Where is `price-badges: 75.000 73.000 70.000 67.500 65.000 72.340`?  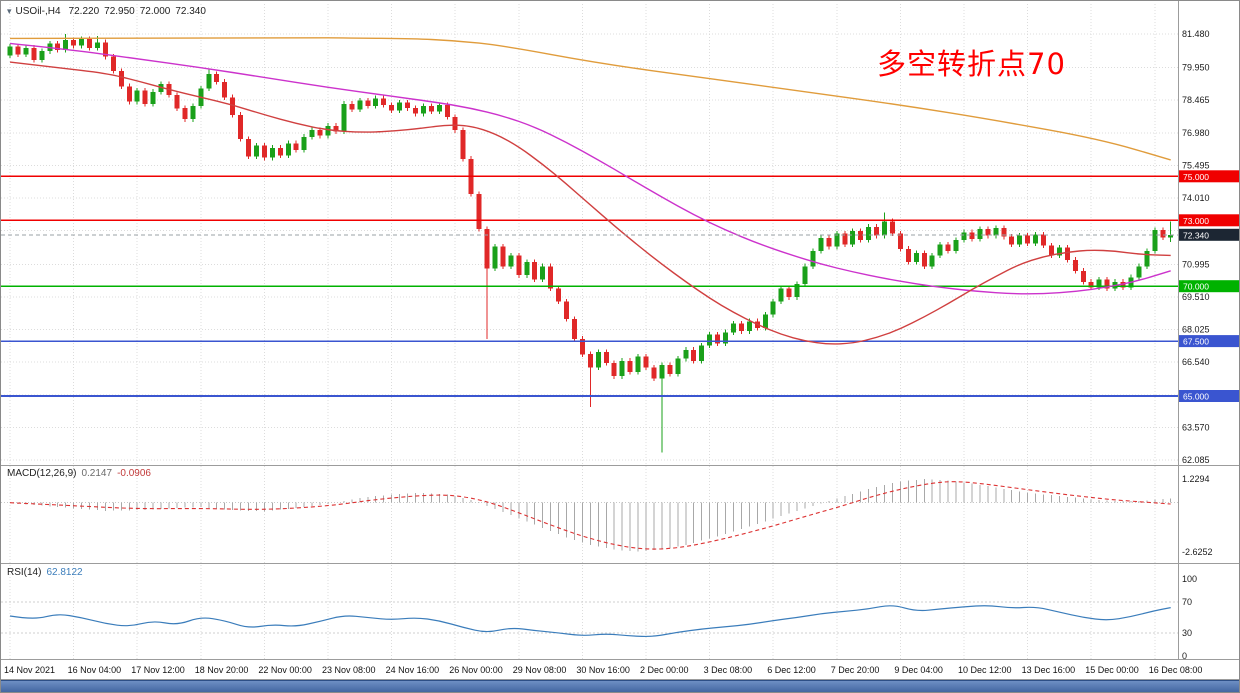
price-badges: 75.000 73.000 70.000 67.500 65.000 72.340 is located at coordinates (1209, 286).